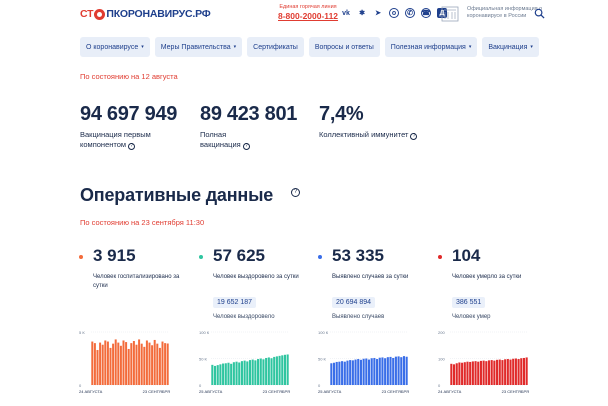 The image size is (608, 406). Describe the element at coordinates (248, 140) in the screenshot. I see `stat-label: Полная вакцинация?` at that location.